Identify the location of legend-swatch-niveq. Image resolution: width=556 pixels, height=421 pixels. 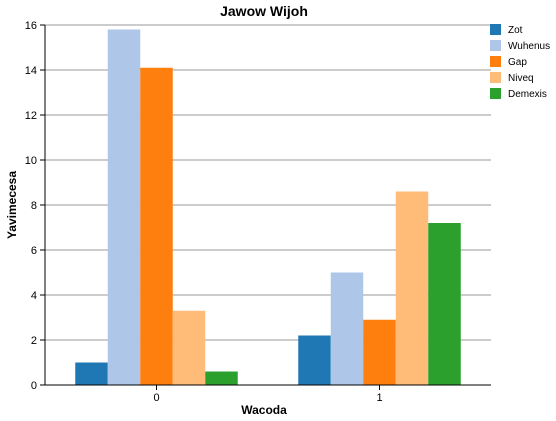
(495, 77).